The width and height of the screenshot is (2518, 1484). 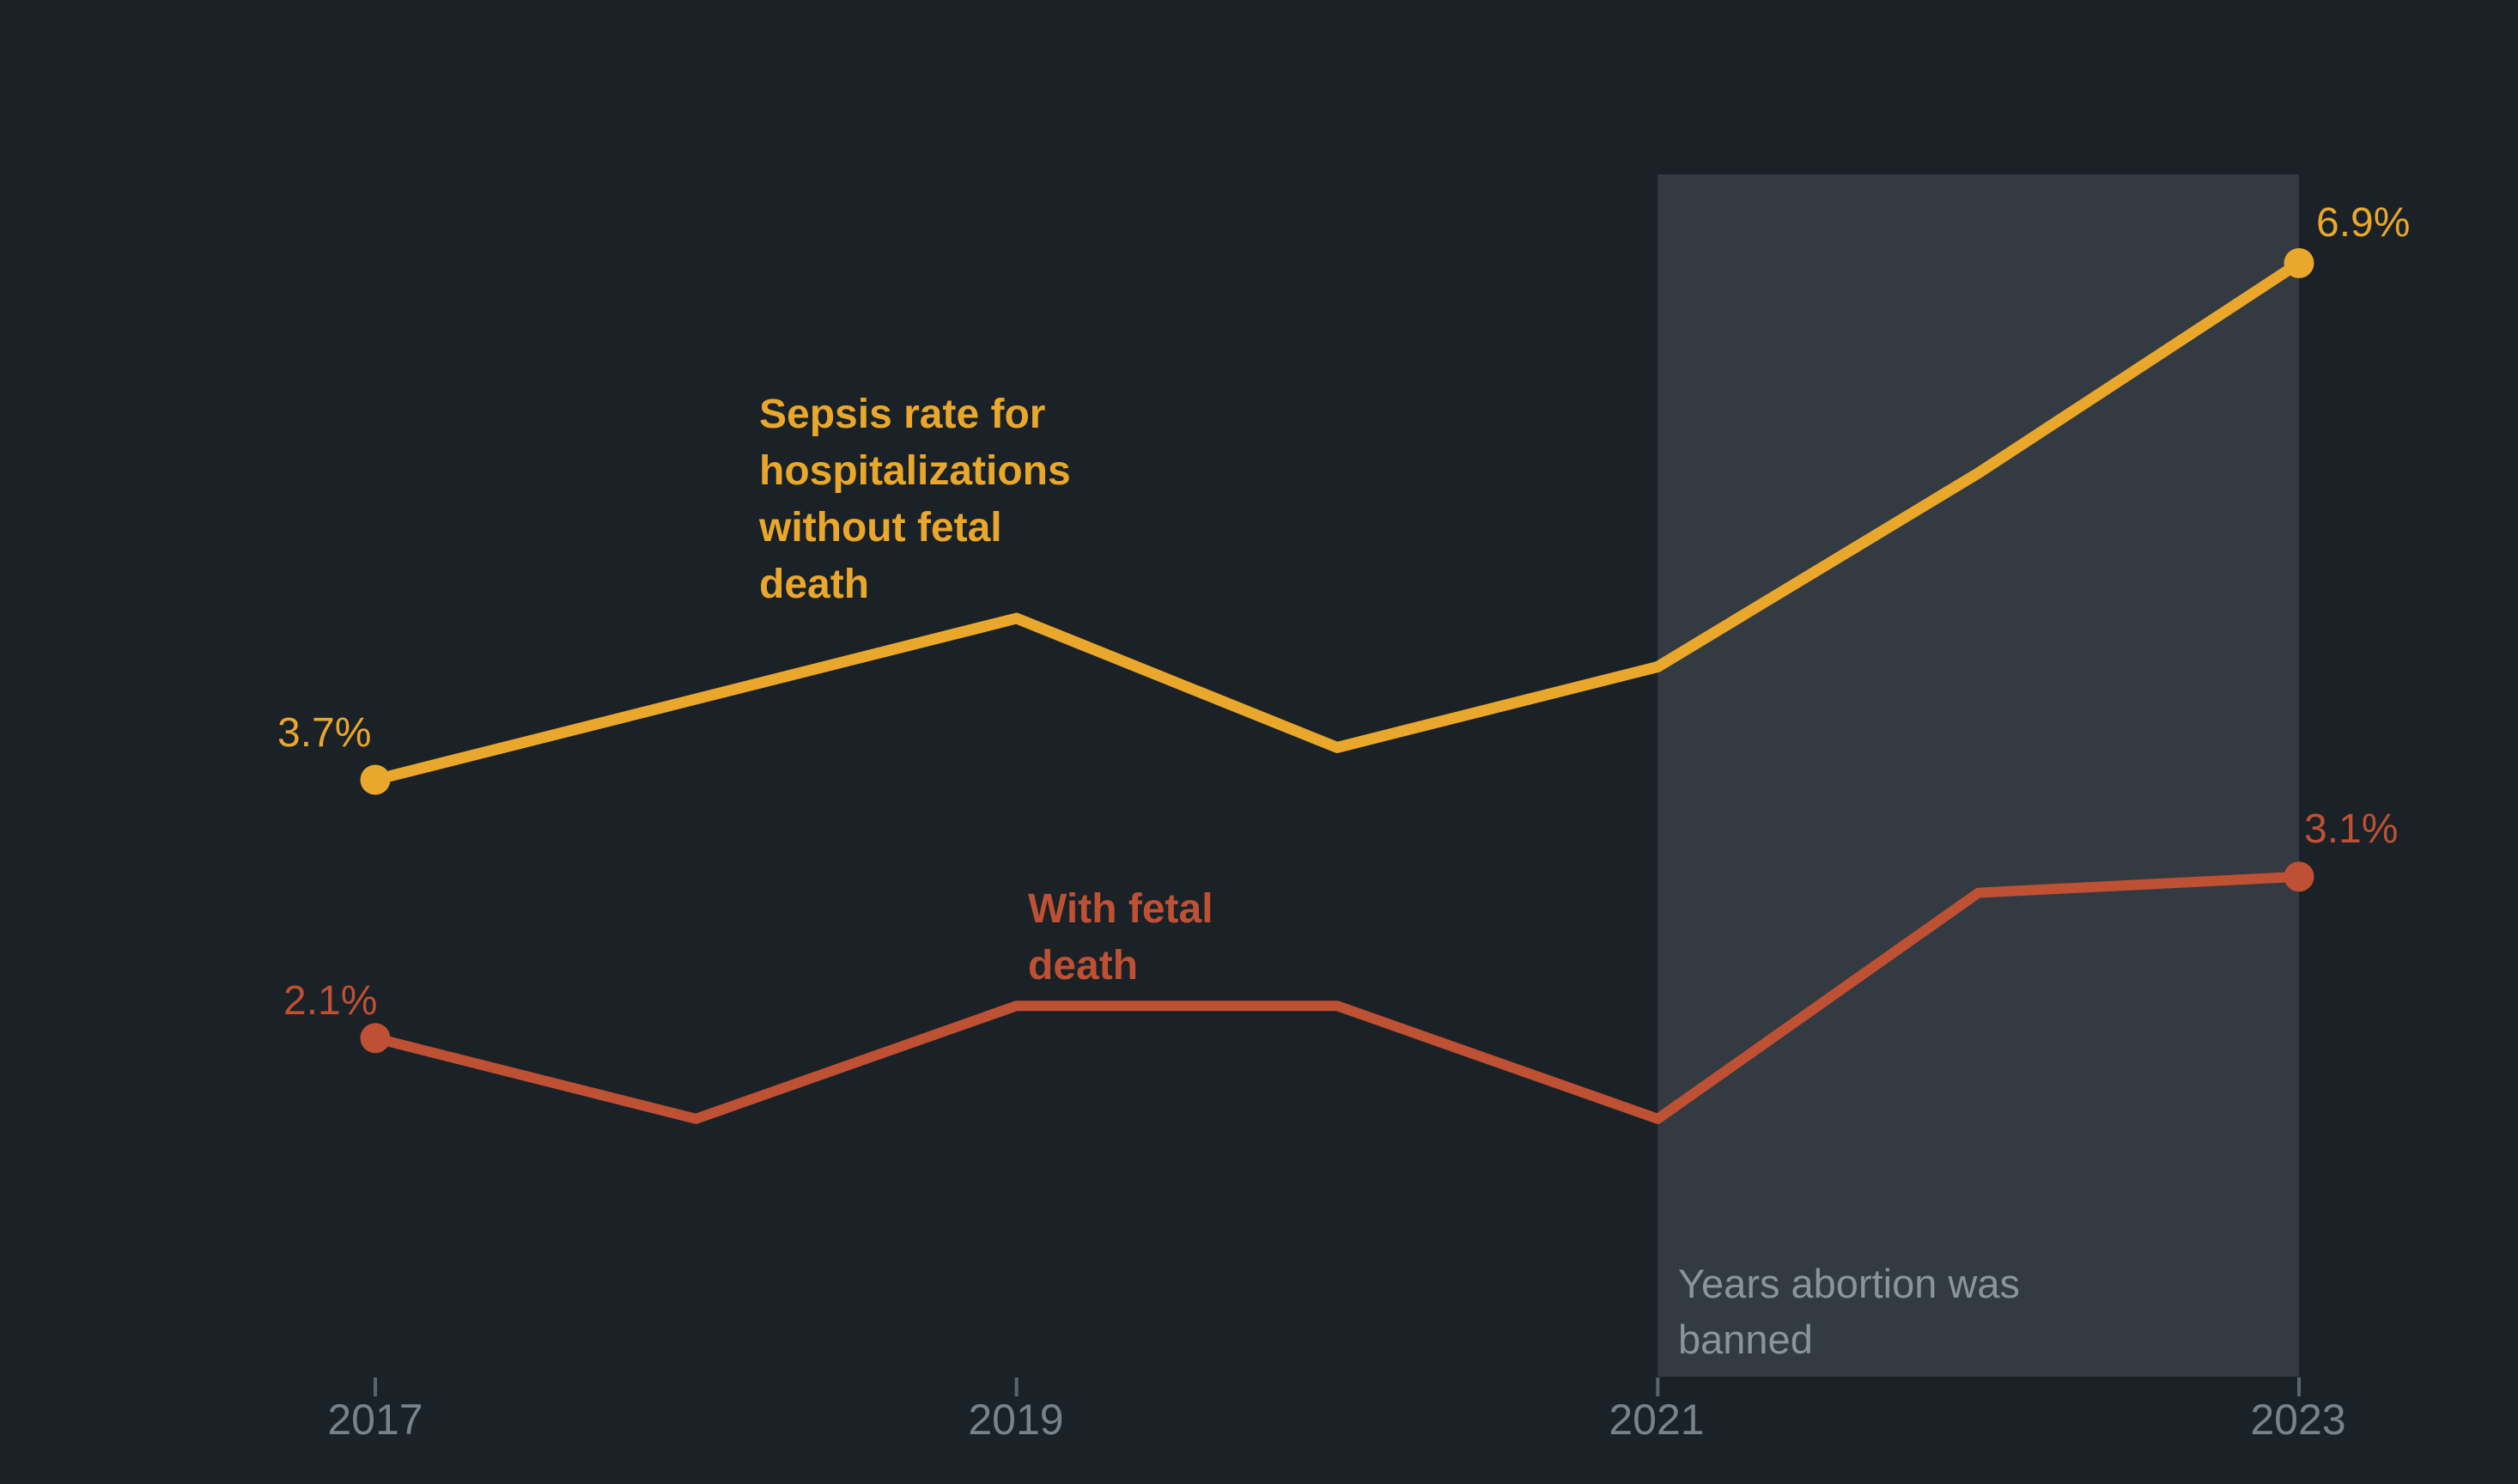 I want to click on value-label-without-fetal-death-end: 6.9%, so click(x=2363, y=223).